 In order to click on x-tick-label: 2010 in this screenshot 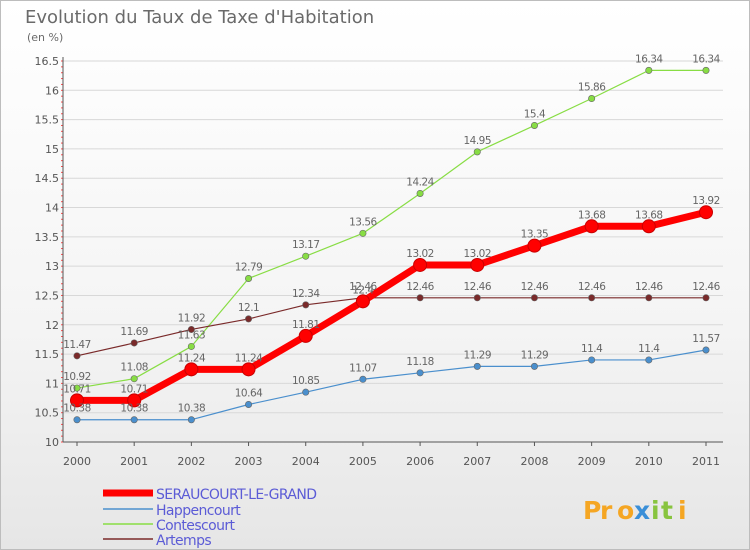, I will do `click(649, 461)`.